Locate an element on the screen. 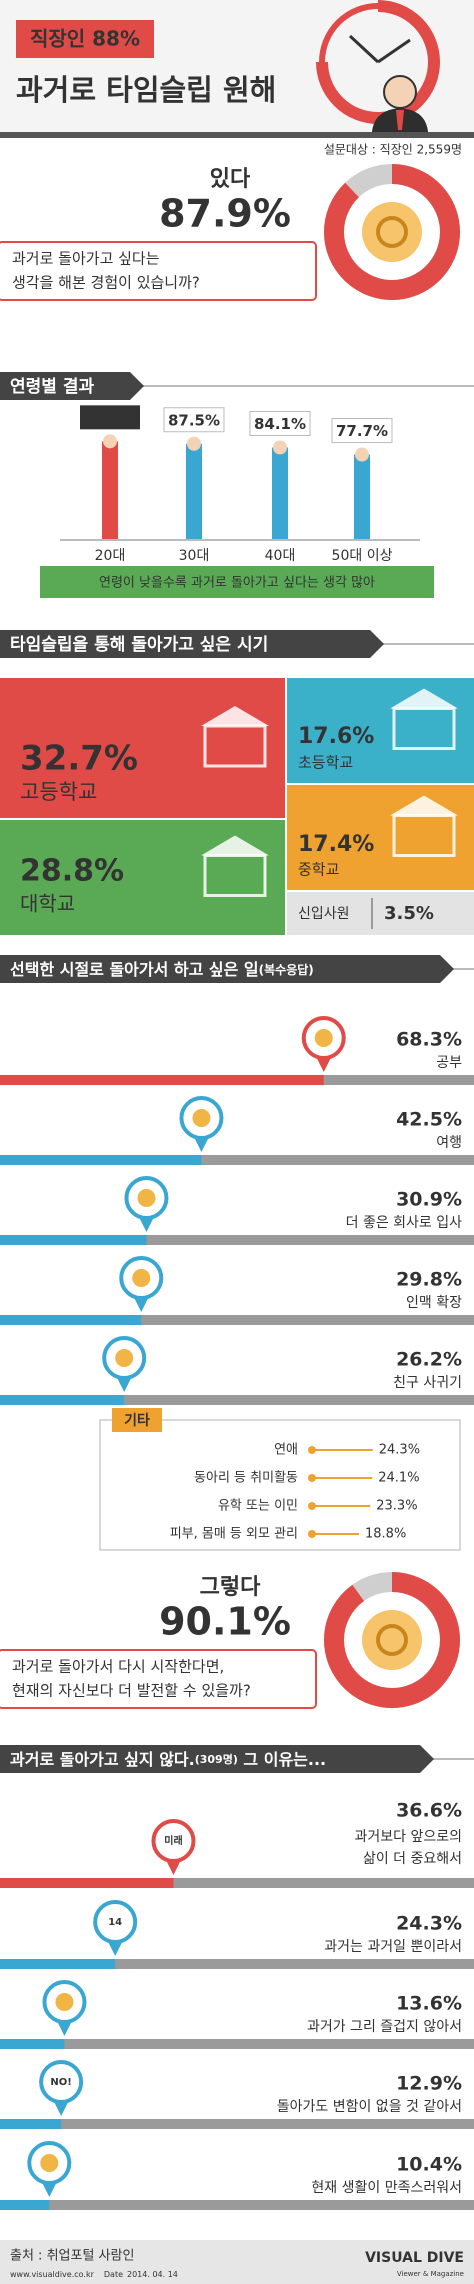  section-title-part: 선택한 시절로 돌아가서 하고 싶은 일 is located at coordinates (134, 969).